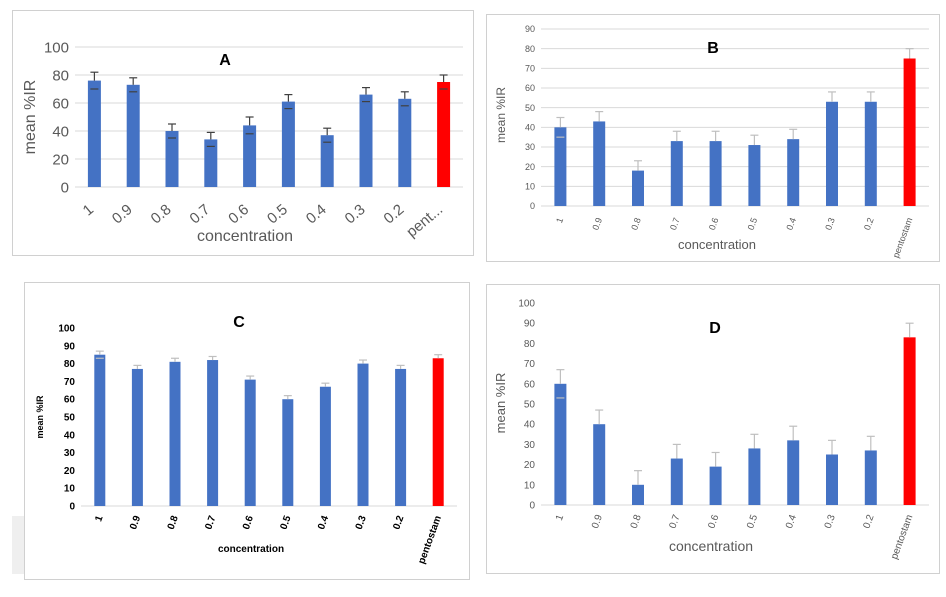 This screenshot has width=946, height=597. What do you see at coordinates (530, 425) in the screenshot?
I see `chart-d-ytick-label: 40` at bounding box center [530, 425].